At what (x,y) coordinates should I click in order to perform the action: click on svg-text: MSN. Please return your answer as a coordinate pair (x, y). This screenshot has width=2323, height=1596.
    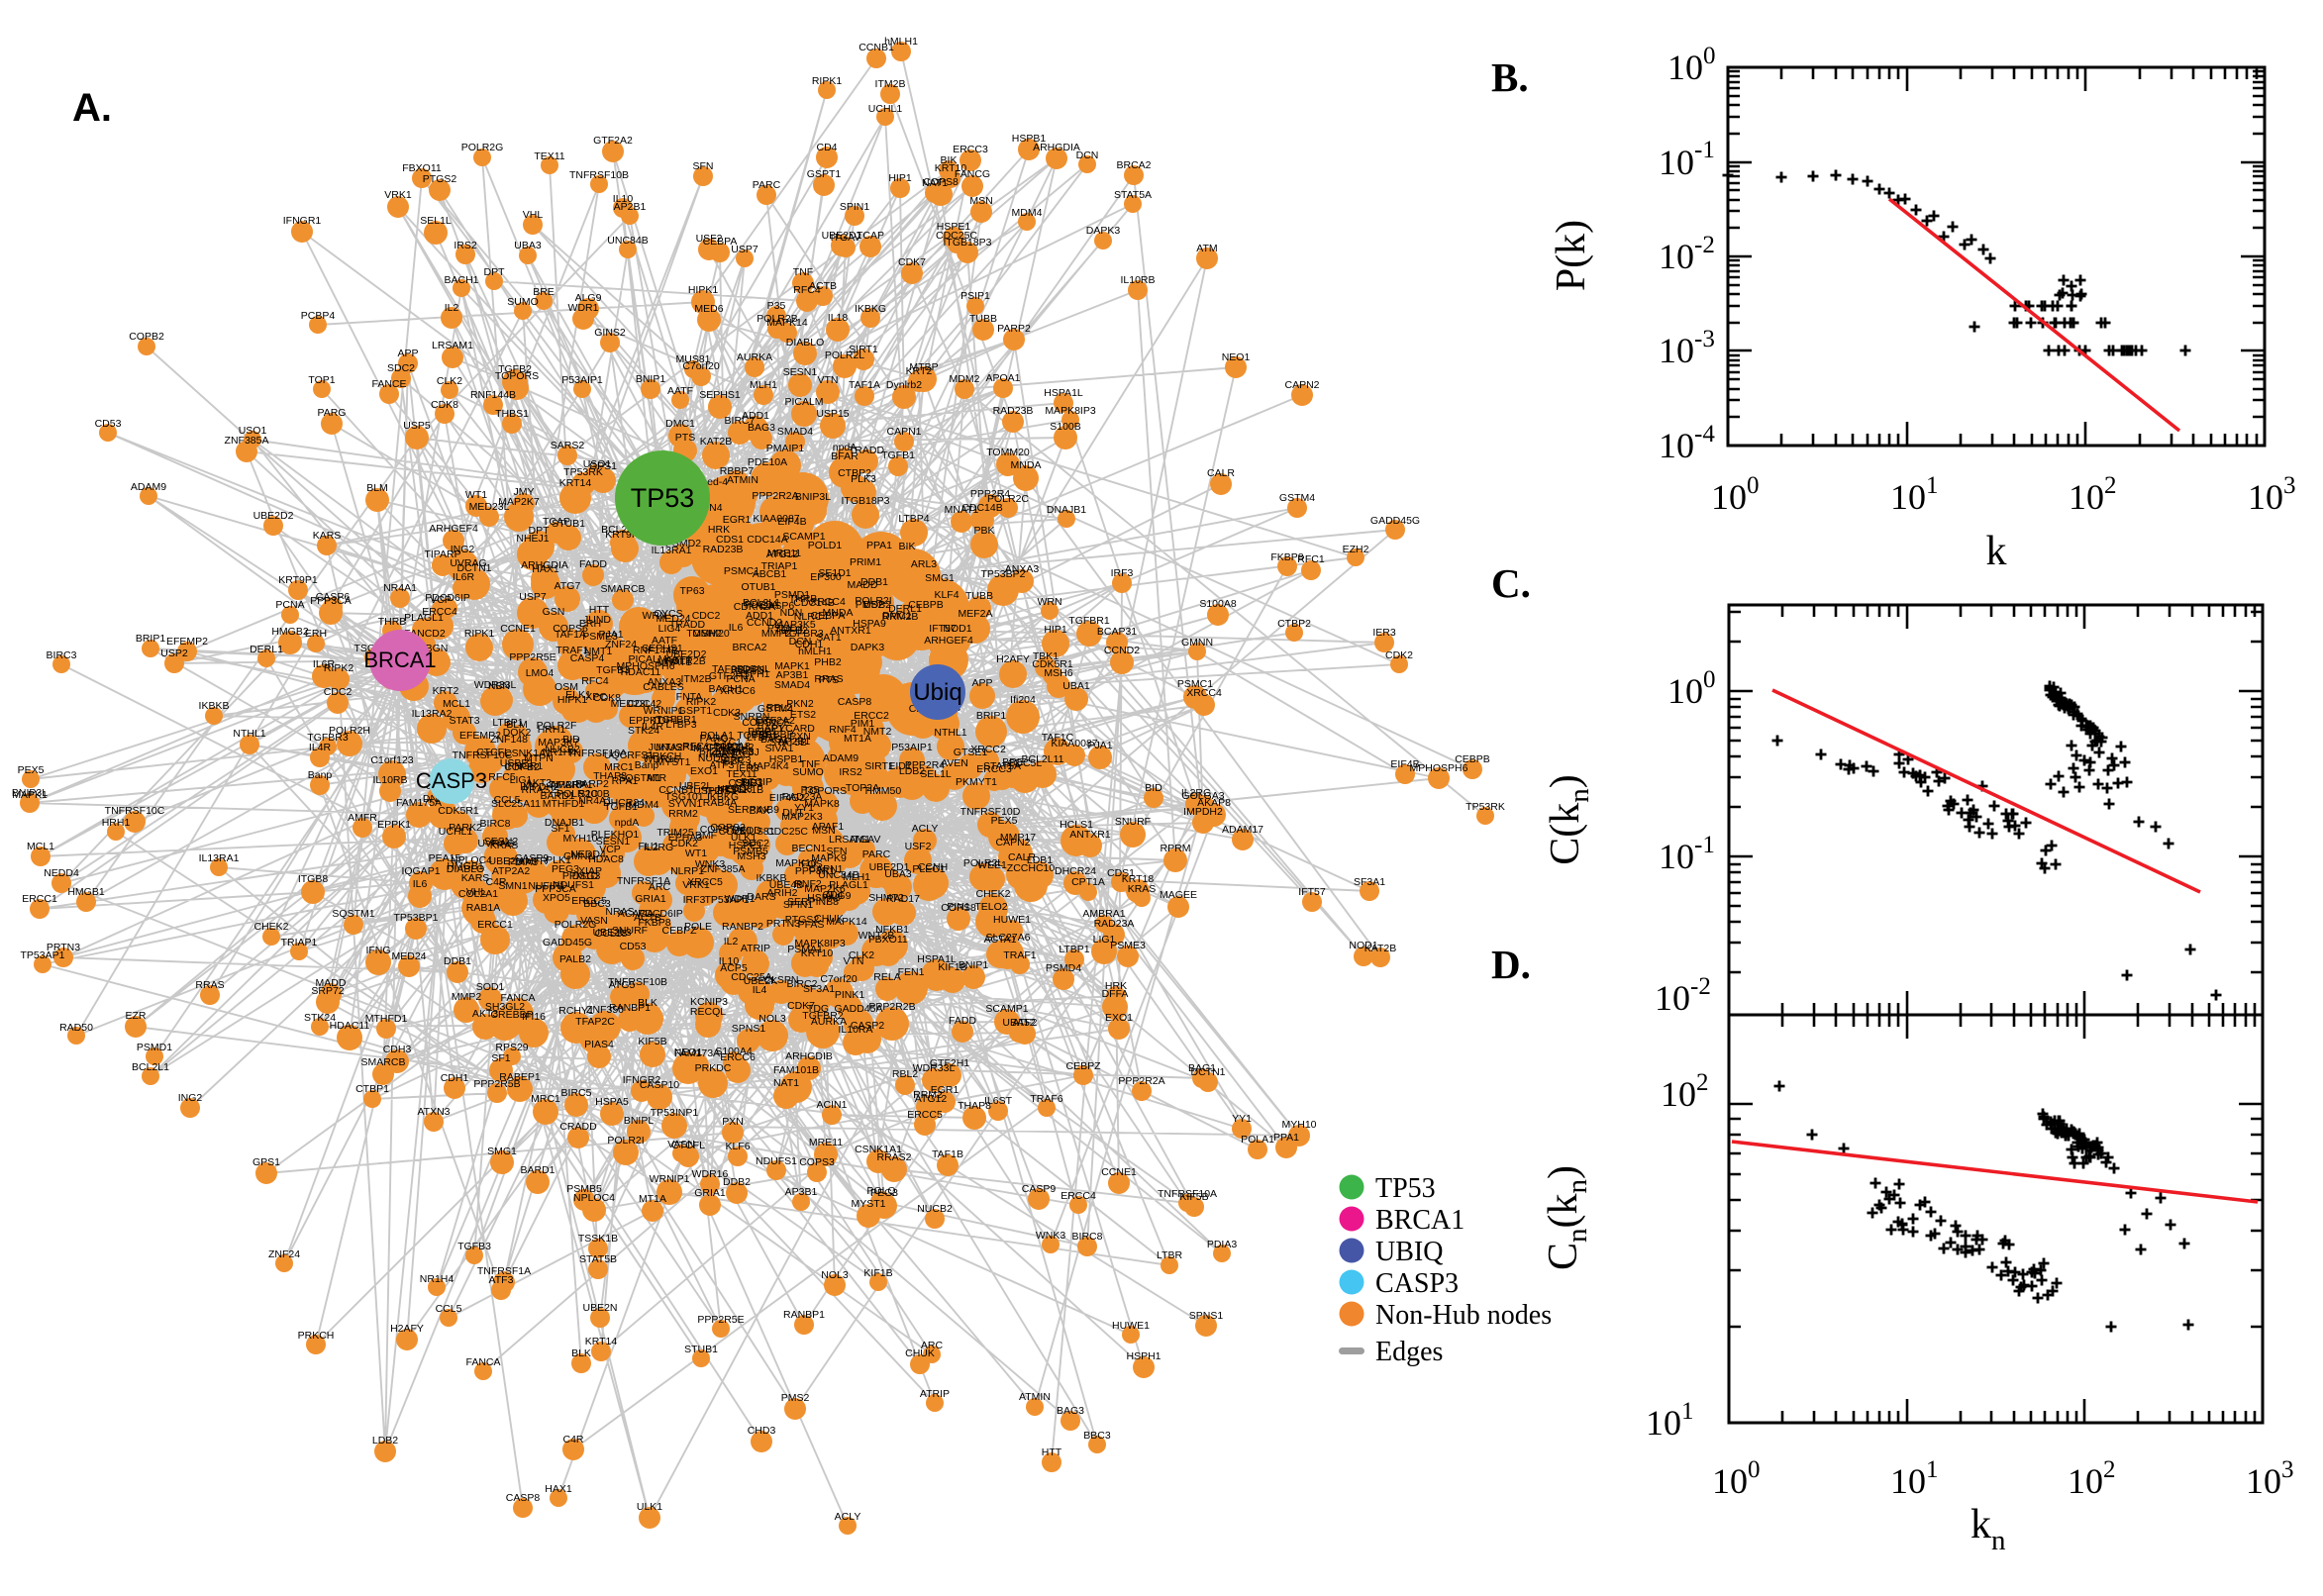
    Looking at the image, I should click on (980, 201).